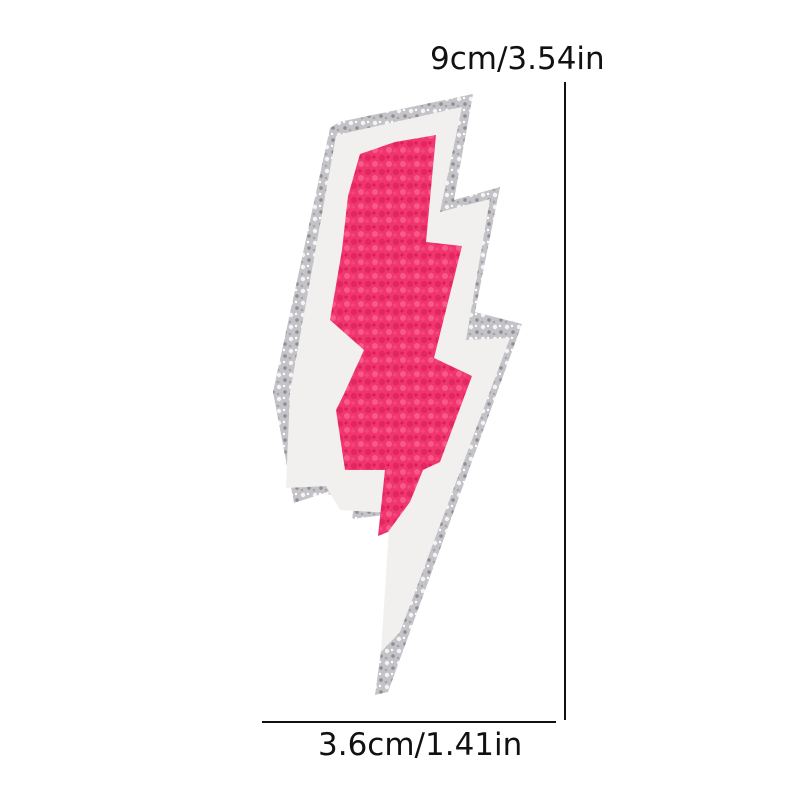 Image resolution: width=800 pixels, height=805 pixels. Describe the element at coordinates (517, 59) in the screenshot. I see `height-measurement-label: 9cm/3.54in` at that location.